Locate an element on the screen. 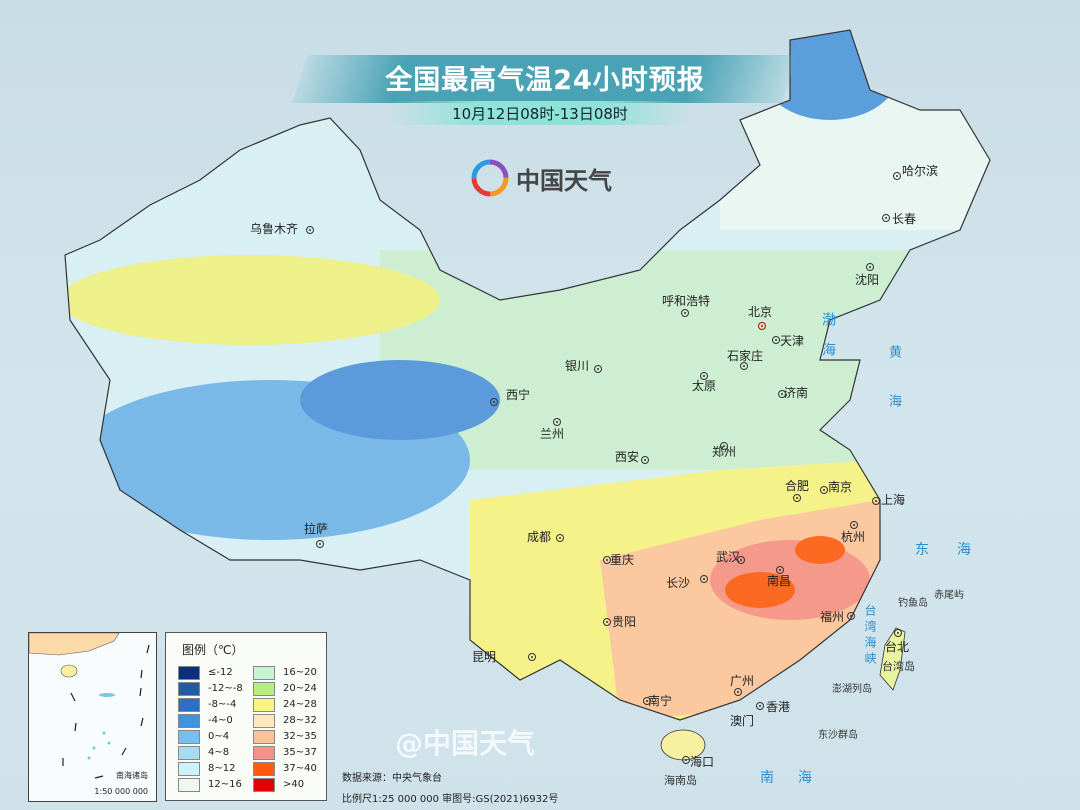  legend-item: 20~24 is located at coordinates (290, 688).